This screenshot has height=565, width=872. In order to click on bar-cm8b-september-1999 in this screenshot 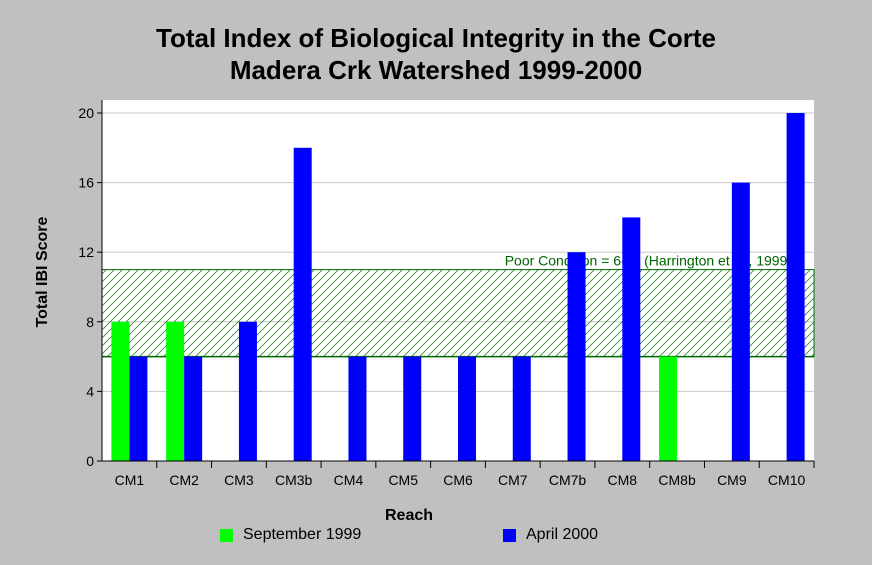, I will do `click(668, 408)`.